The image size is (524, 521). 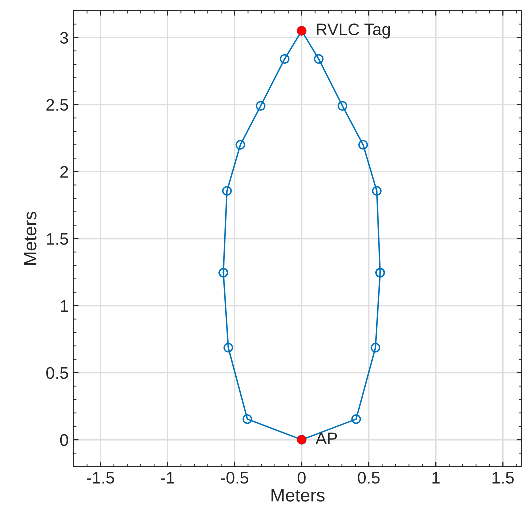 I want to click on y-tick-label: 1.5, so click(x=57, y=239).